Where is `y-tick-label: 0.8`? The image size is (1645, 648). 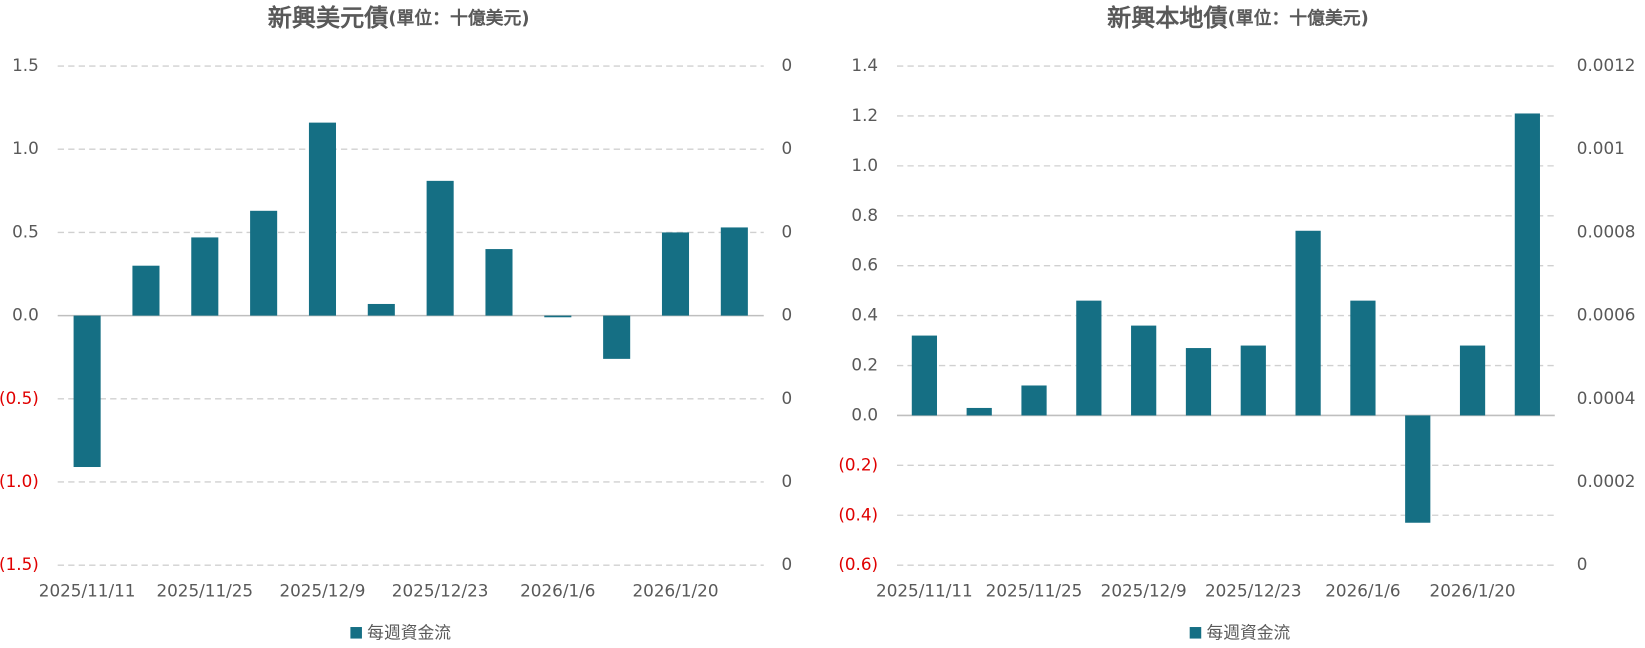 y-tick-label: 0.8 is located at coordinates (864, 215).